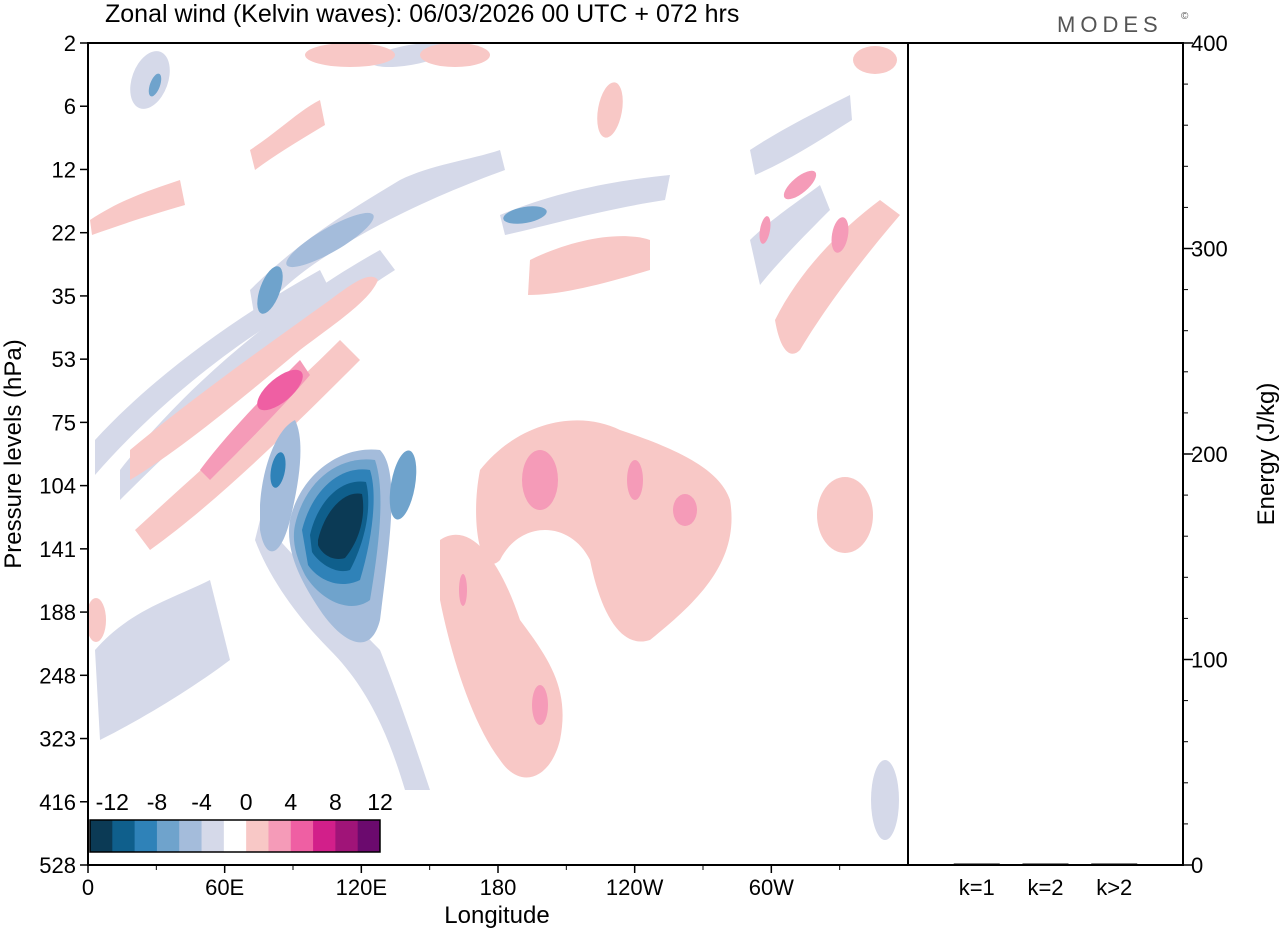  I want to click on y-tick-label: 35, so click(64, 296).